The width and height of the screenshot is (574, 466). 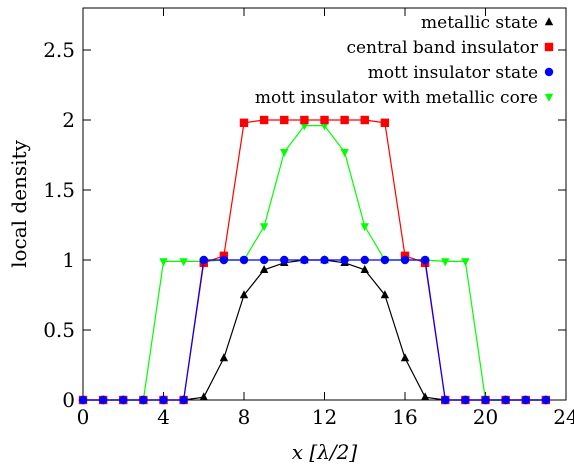 I want to click on legend-label: metallic state, so click(x=479, y=23).